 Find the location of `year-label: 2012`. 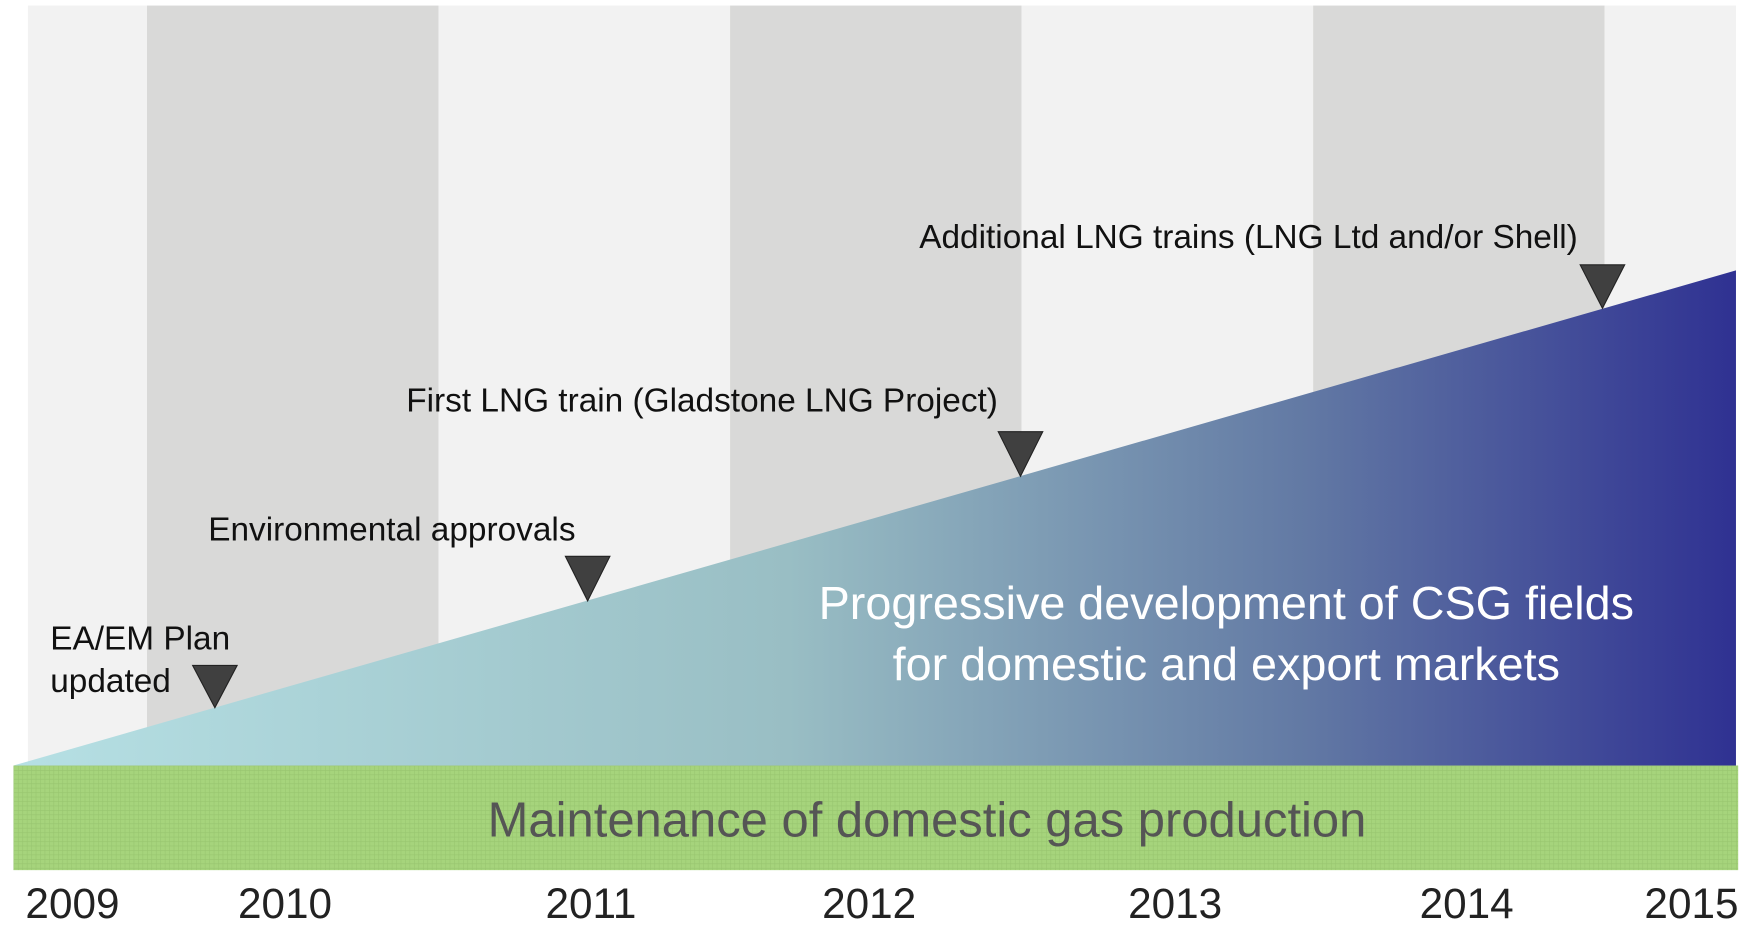

year-label: 2012 is located at coordinates (869, 903).